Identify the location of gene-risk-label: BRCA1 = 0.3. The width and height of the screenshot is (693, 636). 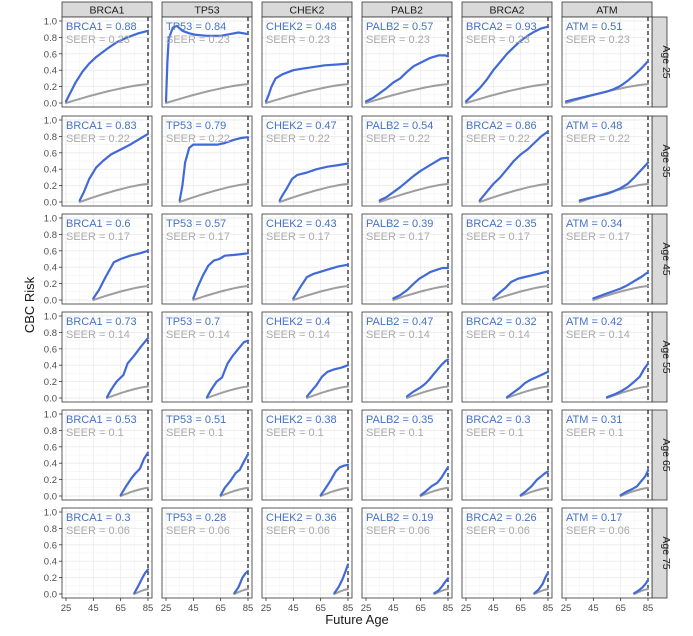
(98, 518).